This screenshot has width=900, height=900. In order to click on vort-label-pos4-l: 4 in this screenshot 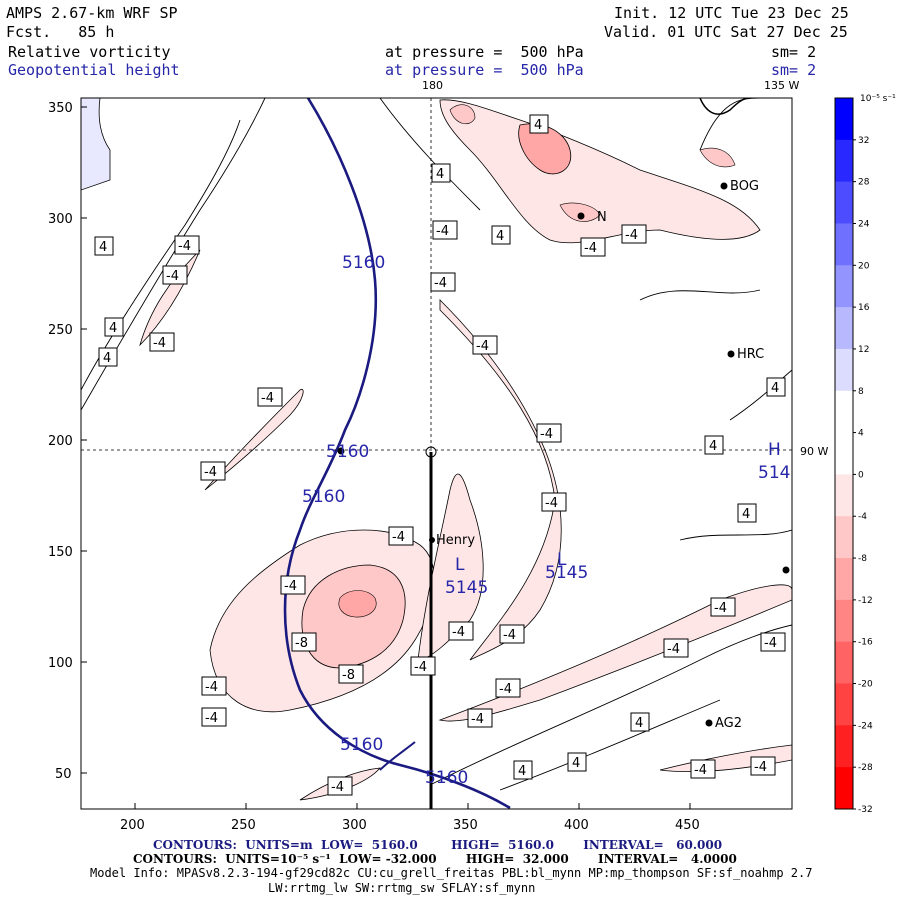, I will do `click(523, 770)`.